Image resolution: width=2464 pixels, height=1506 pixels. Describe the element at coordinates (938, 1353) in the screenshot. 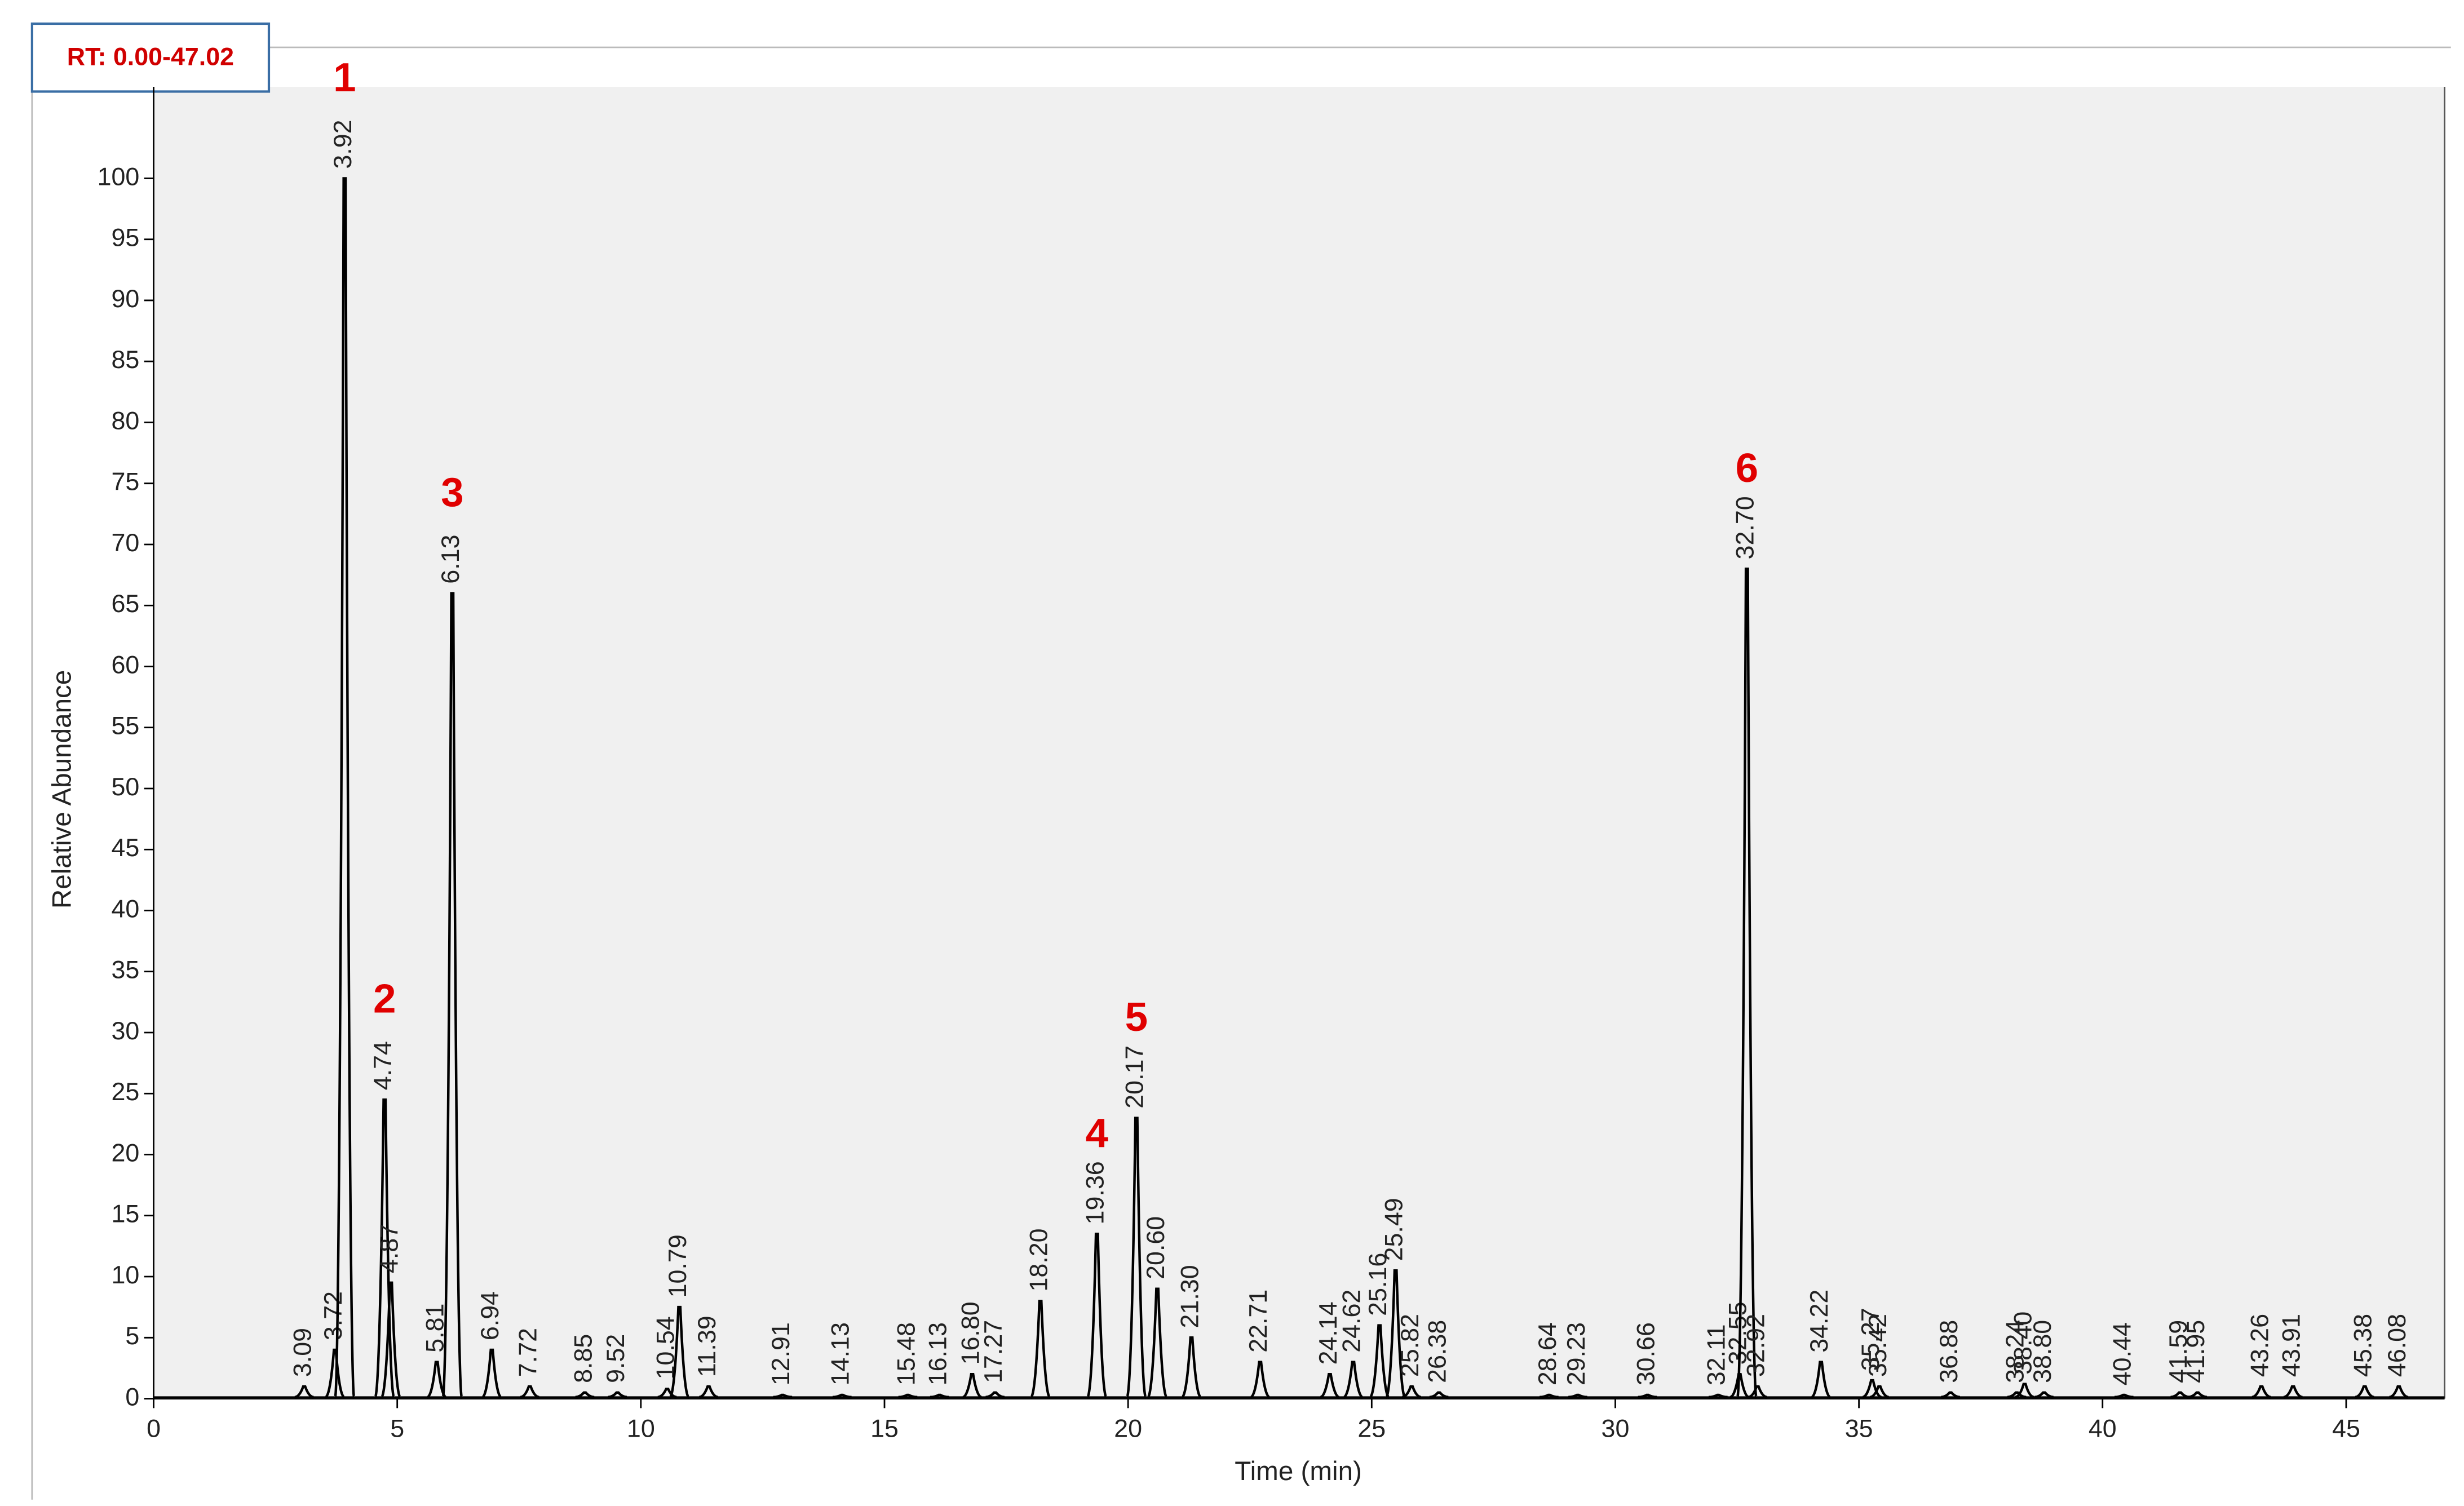

I see `peak-label: 16.13` at that location.